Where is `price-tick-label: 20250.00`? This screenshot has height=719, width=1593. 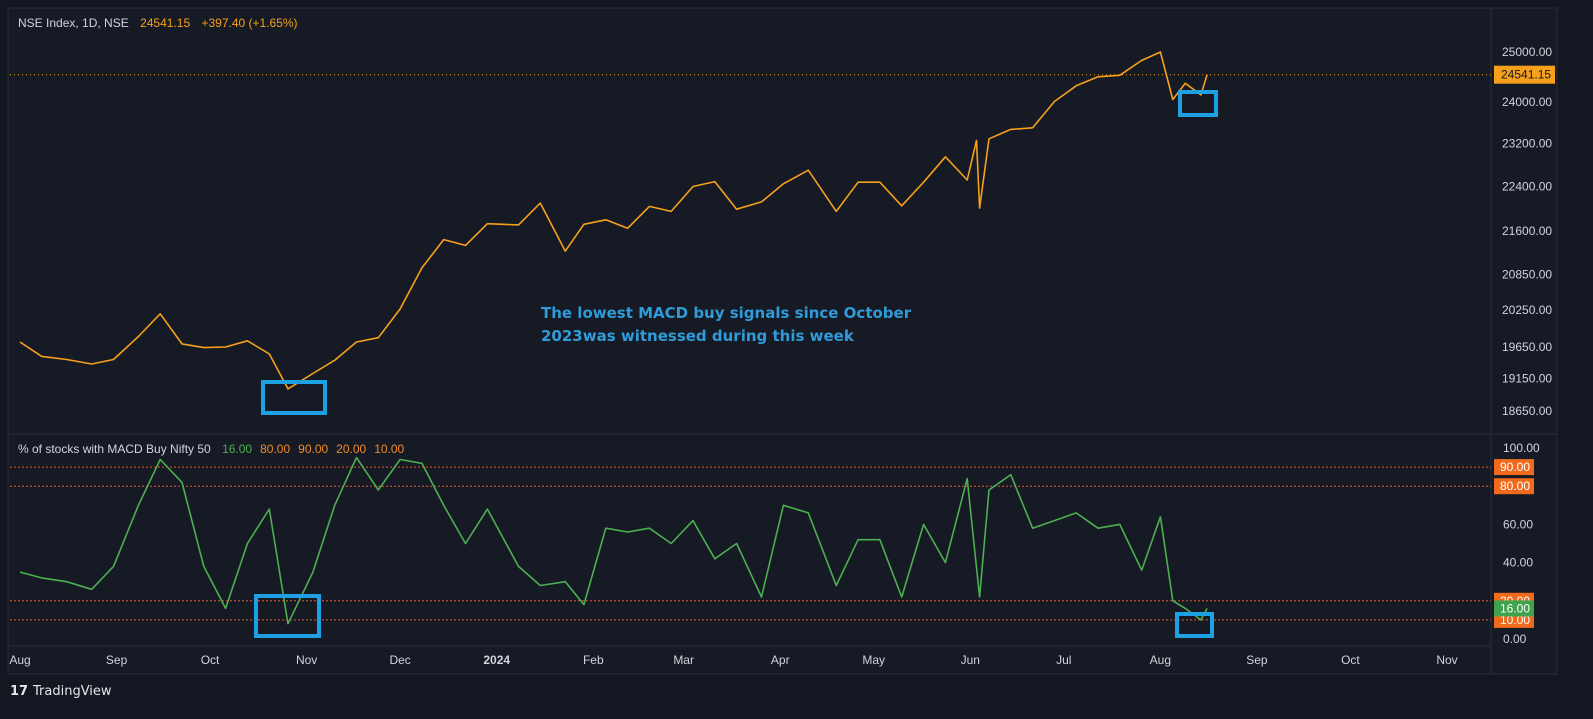 price-tick-label: 20250.00 is located at coordinates (1527, 310).